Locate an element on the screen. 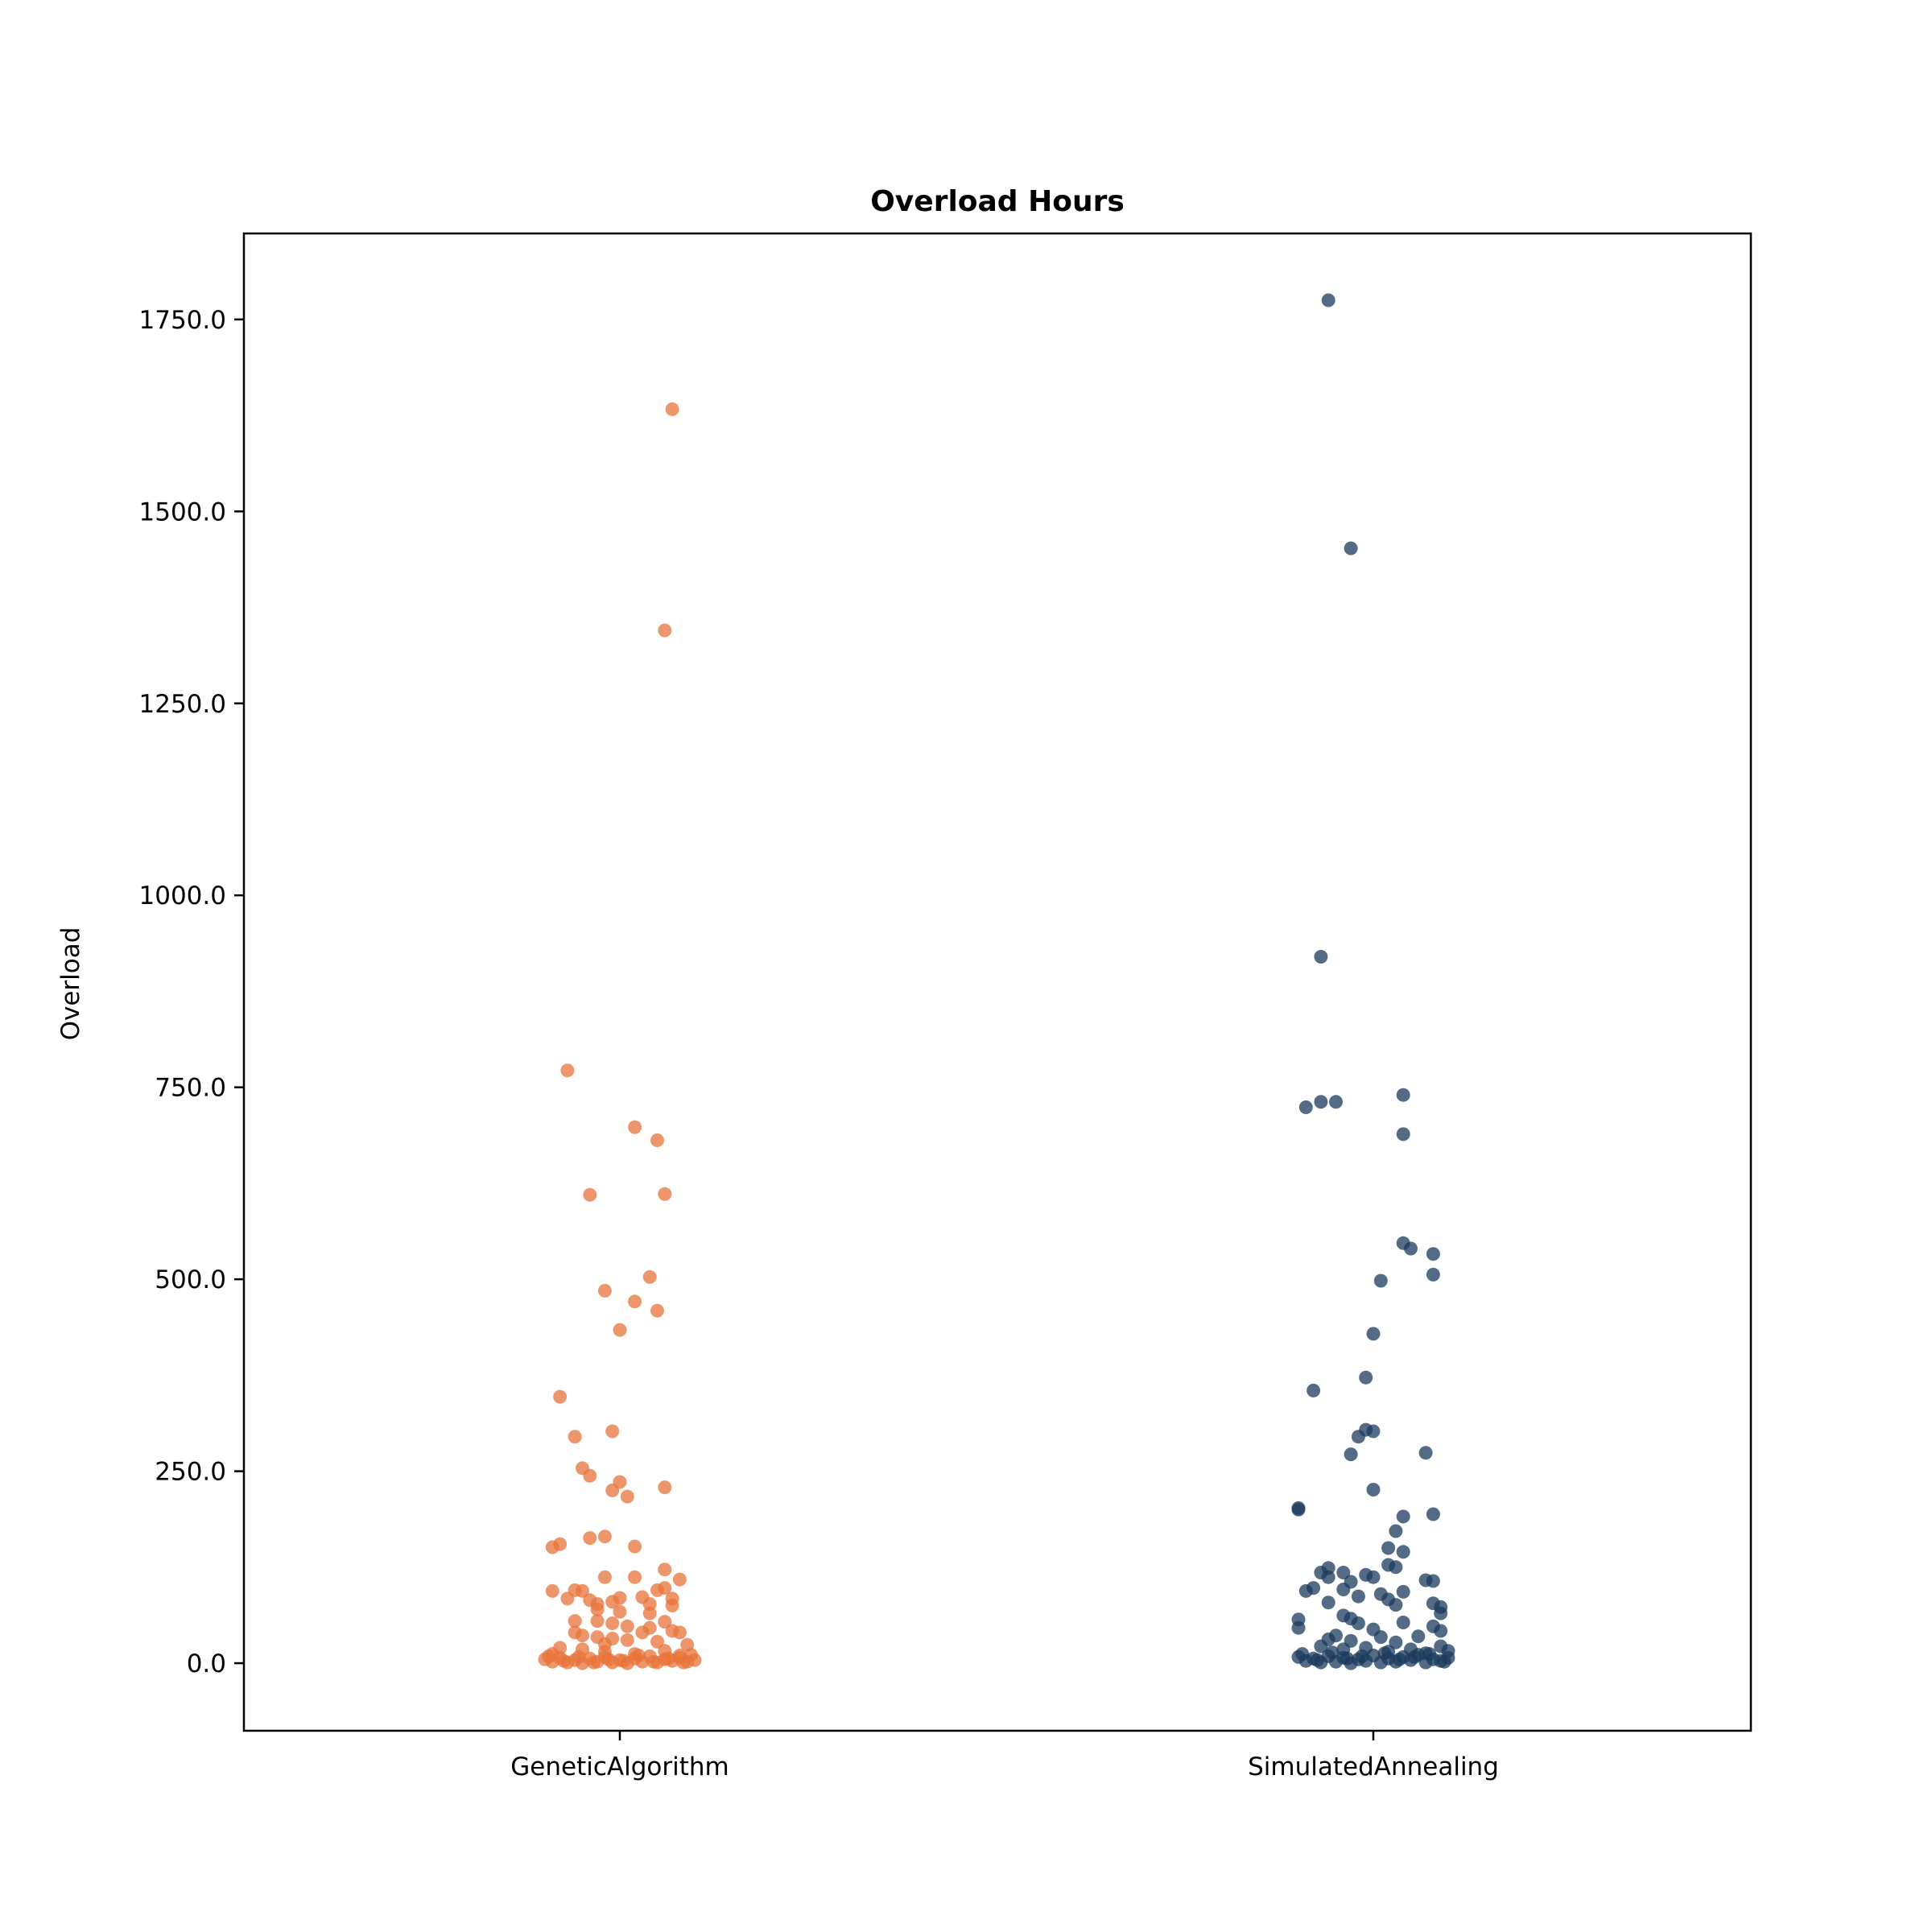  y-tick-label: 0.0 is located at coordinates (206, 1663).